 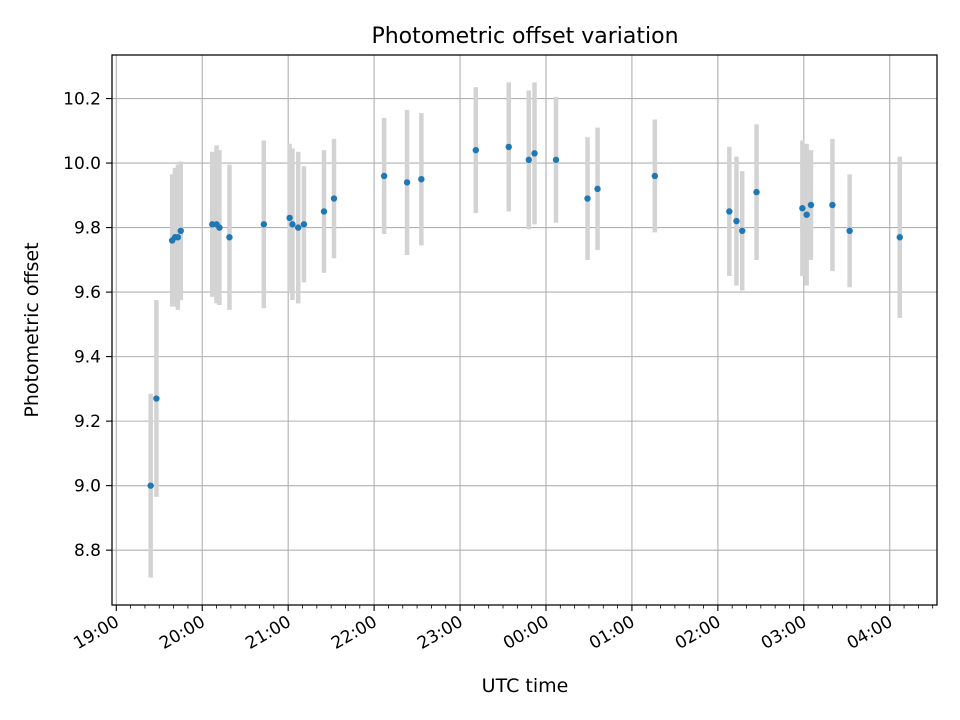 I want to click on chart-title: Photometric offset variation, so click(x=524, y=36).